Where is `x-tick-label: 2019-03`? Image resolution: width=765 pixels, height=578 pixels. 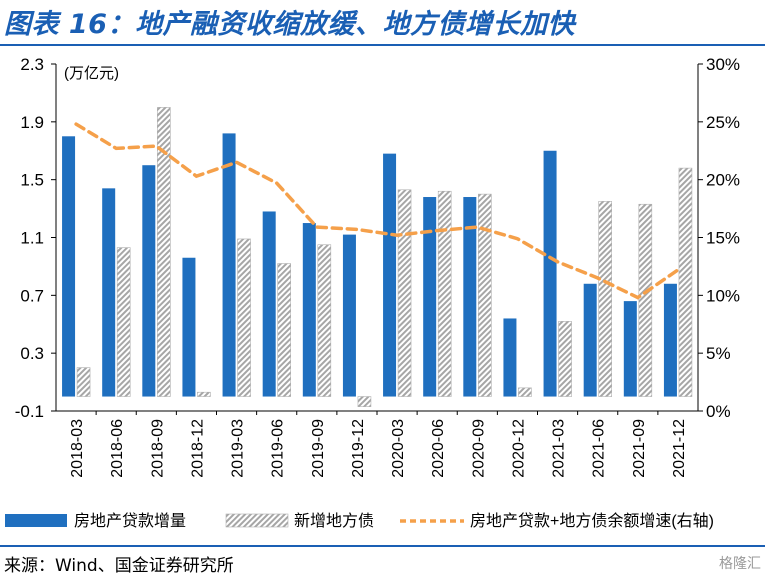
x-tick-label: 2019-03 is located at coordinates (238, 448).